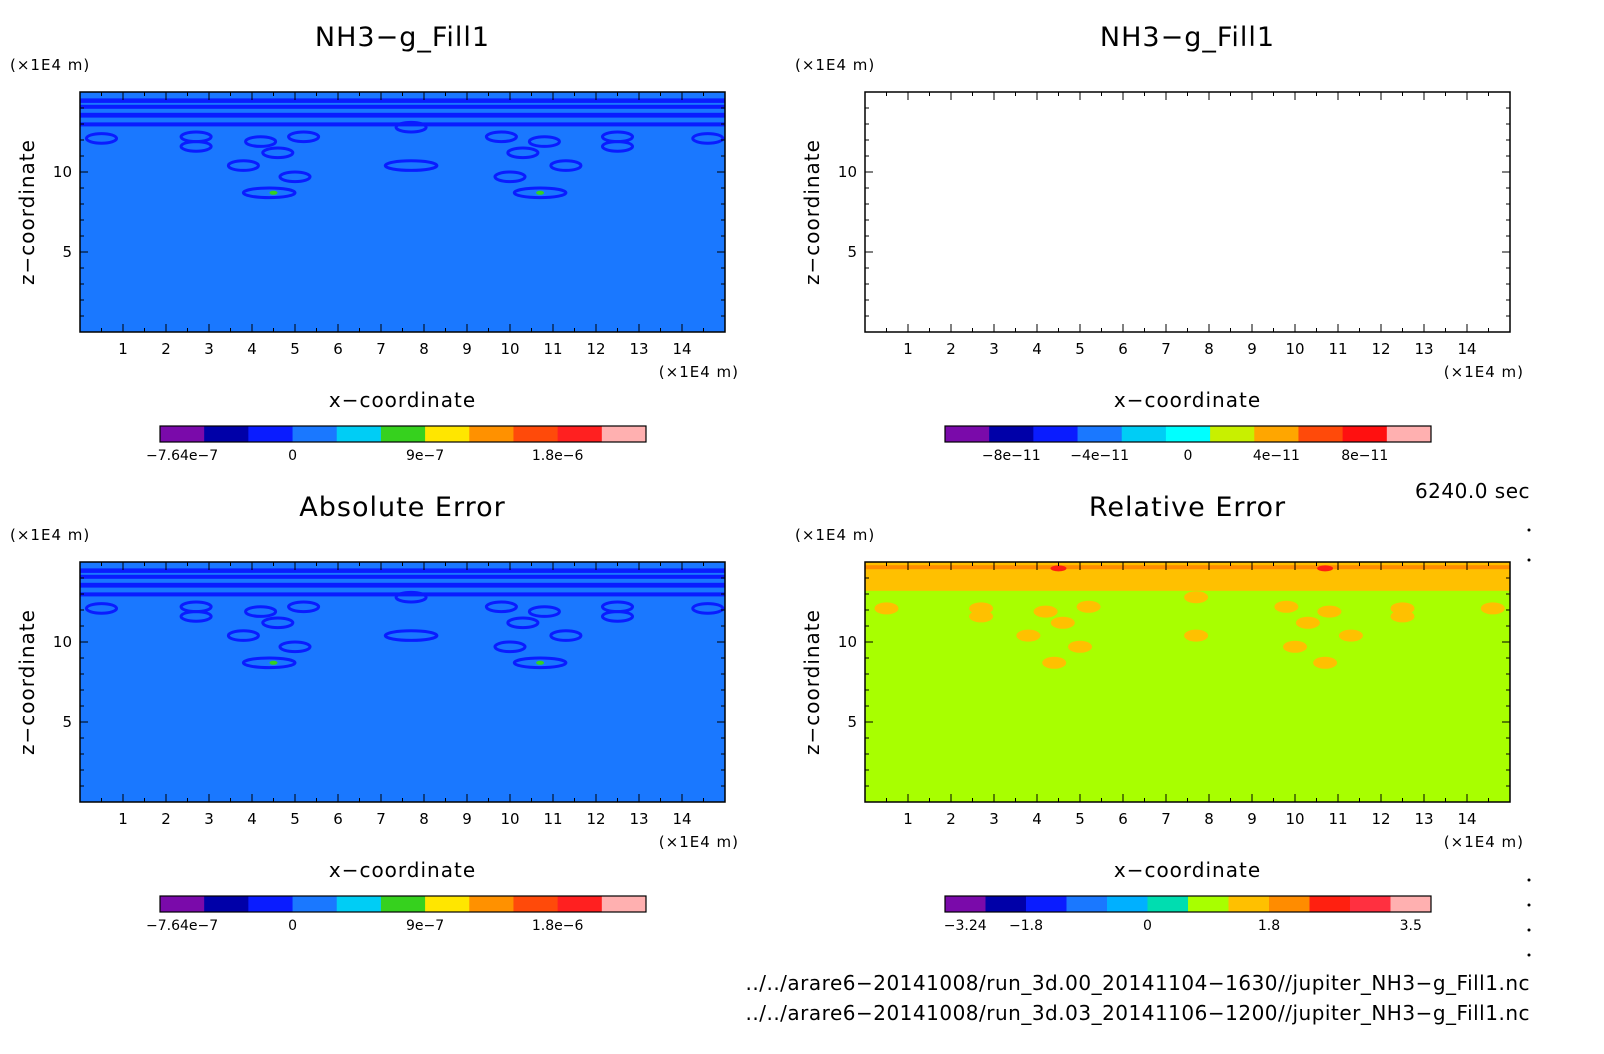 This screenshot has height=1054, width=1604. I want to click on x-tick-label: 1, so click(908, 349).